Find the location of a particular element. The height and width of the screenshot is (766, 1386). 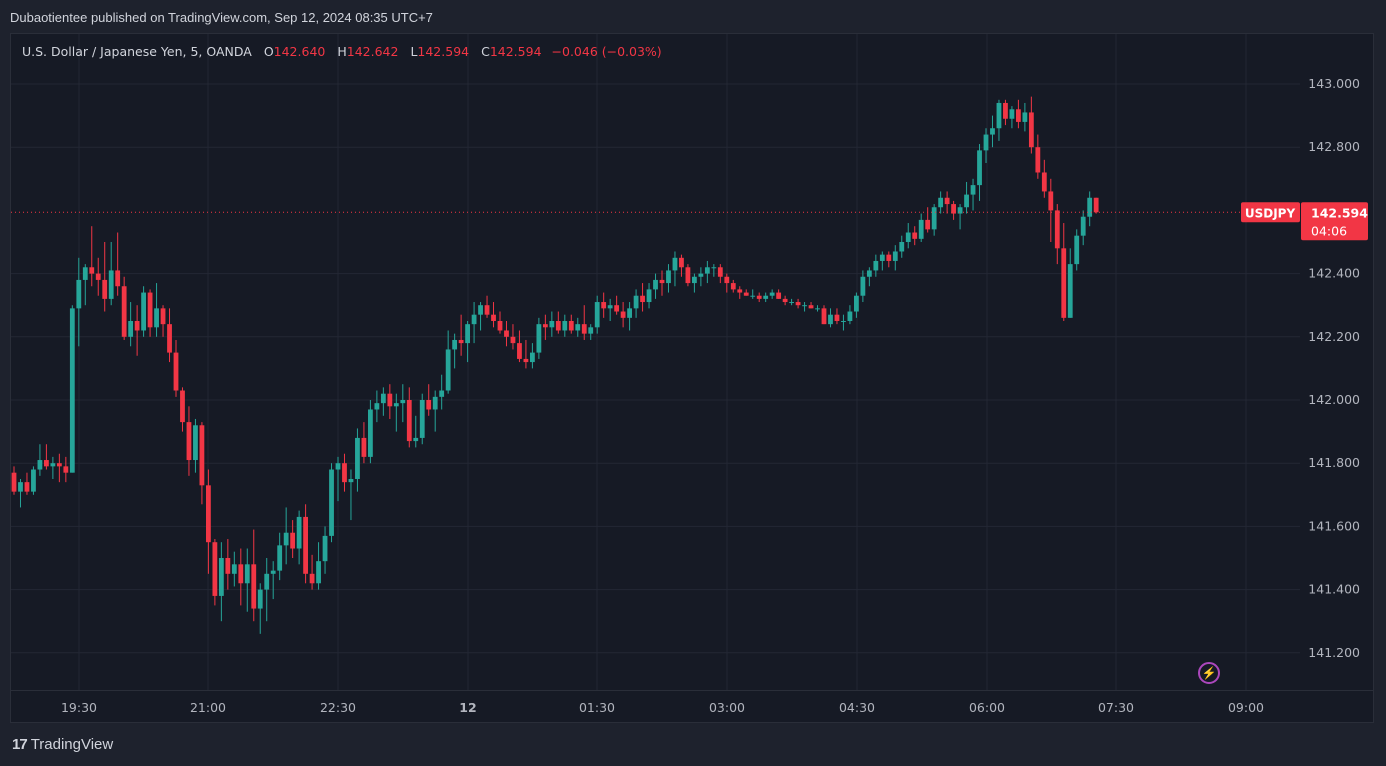

legend-symbol: U.S. Dollar / Japanese Yen, 5, OANDA is located at coordinates (137, 51).